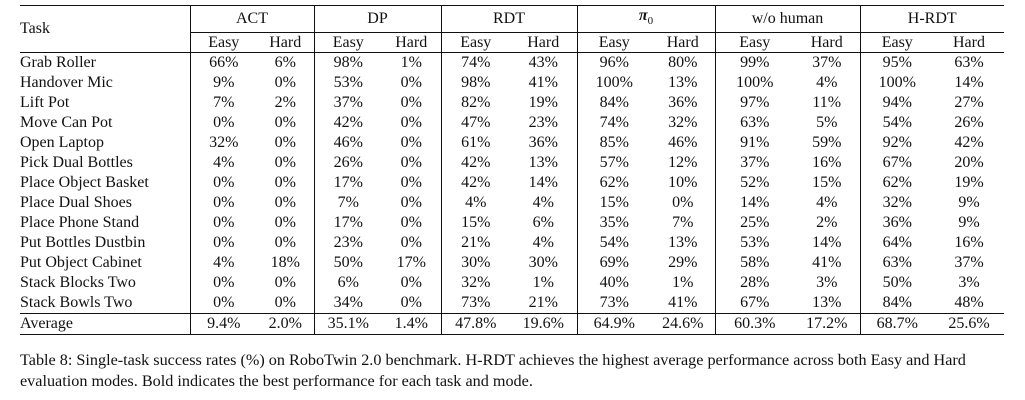  Describe the element at coordinates (754, 183) in the screenshot. I see `easy-score-cell: 52%` at that location.